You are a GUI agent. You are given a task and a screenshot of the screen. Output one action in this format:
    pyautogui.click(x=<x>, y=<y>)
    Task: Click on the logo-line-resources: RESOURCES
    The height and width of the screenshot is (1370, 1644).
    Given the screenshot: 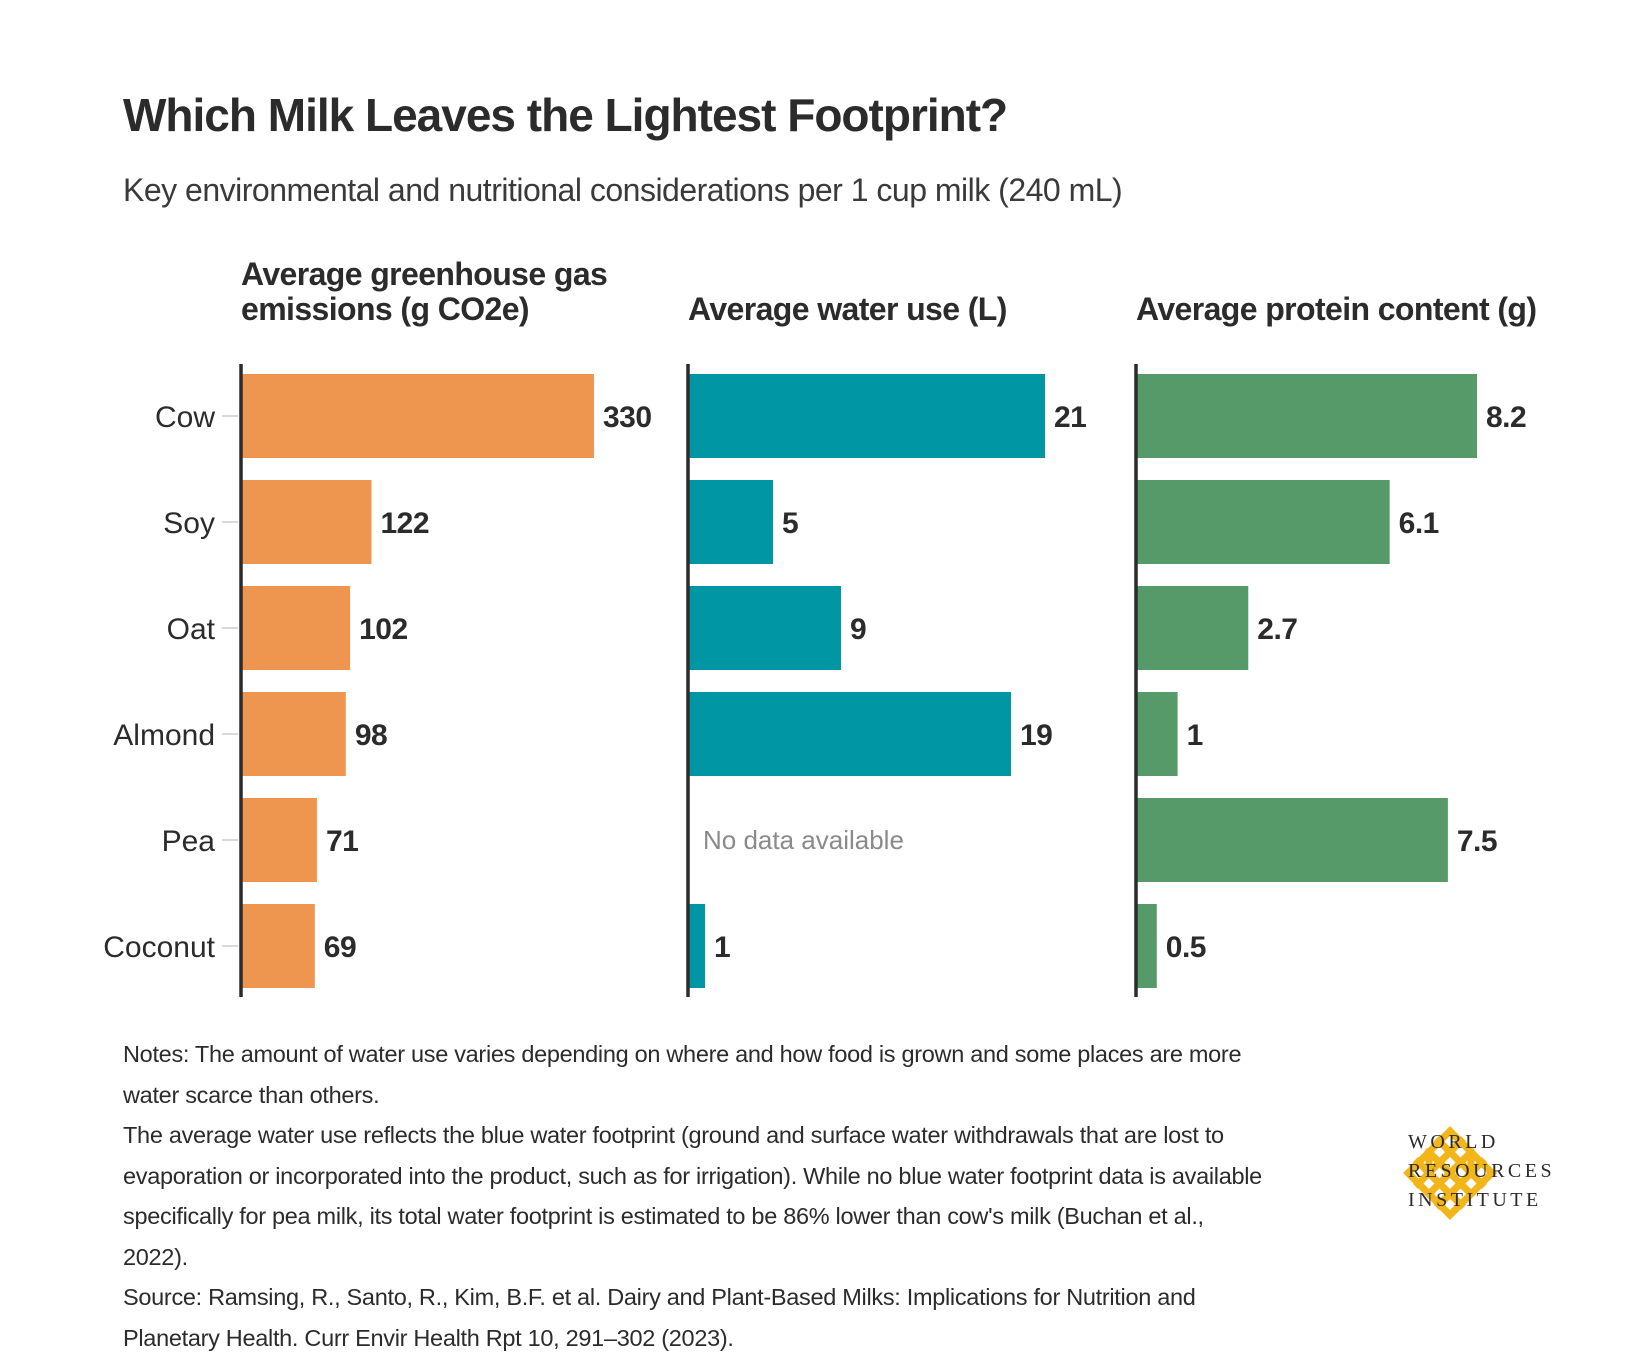 What is the action you would take?
    pyautogui.click(x=1482, y=1171)
    